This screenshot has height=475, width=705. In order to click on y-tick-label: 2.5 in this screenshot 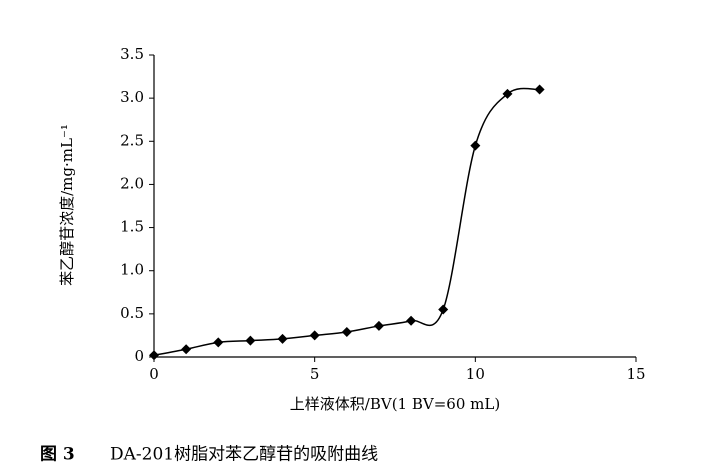, I will do `click(132, 140)`.